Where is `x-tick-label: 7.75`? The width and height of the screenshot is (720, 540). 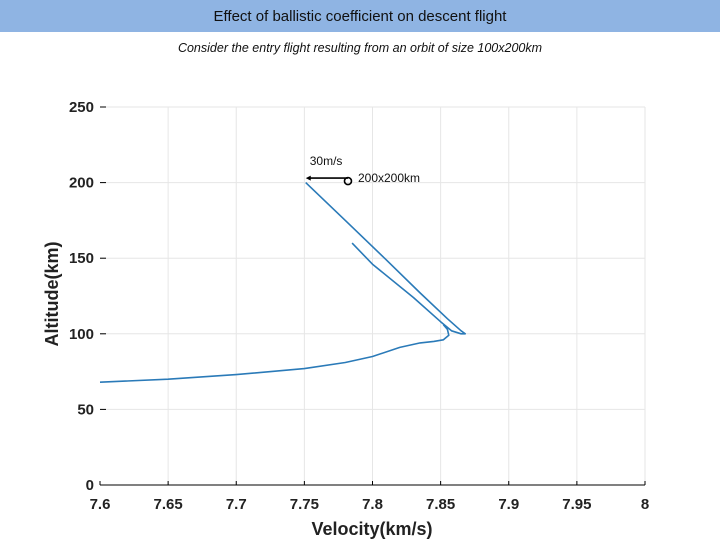 x-tick-label: 7.75 is located at coordinates (304, 504).